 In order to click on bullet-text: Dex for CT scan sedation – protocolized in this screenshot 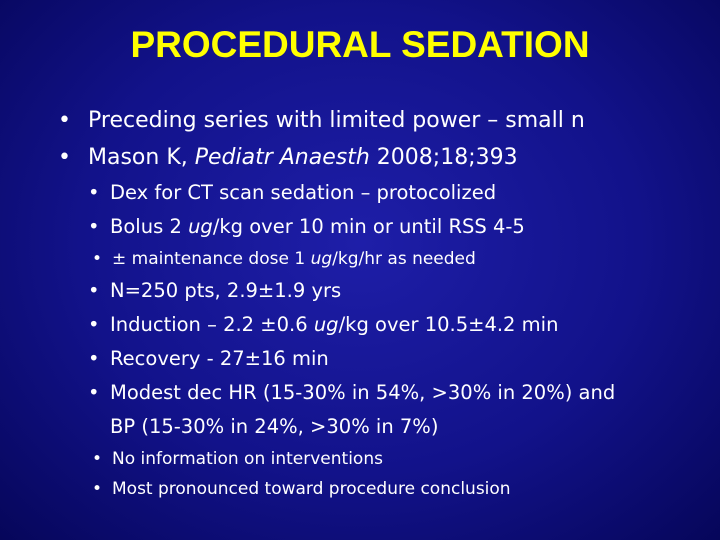, I will do `click(303, 192)`.